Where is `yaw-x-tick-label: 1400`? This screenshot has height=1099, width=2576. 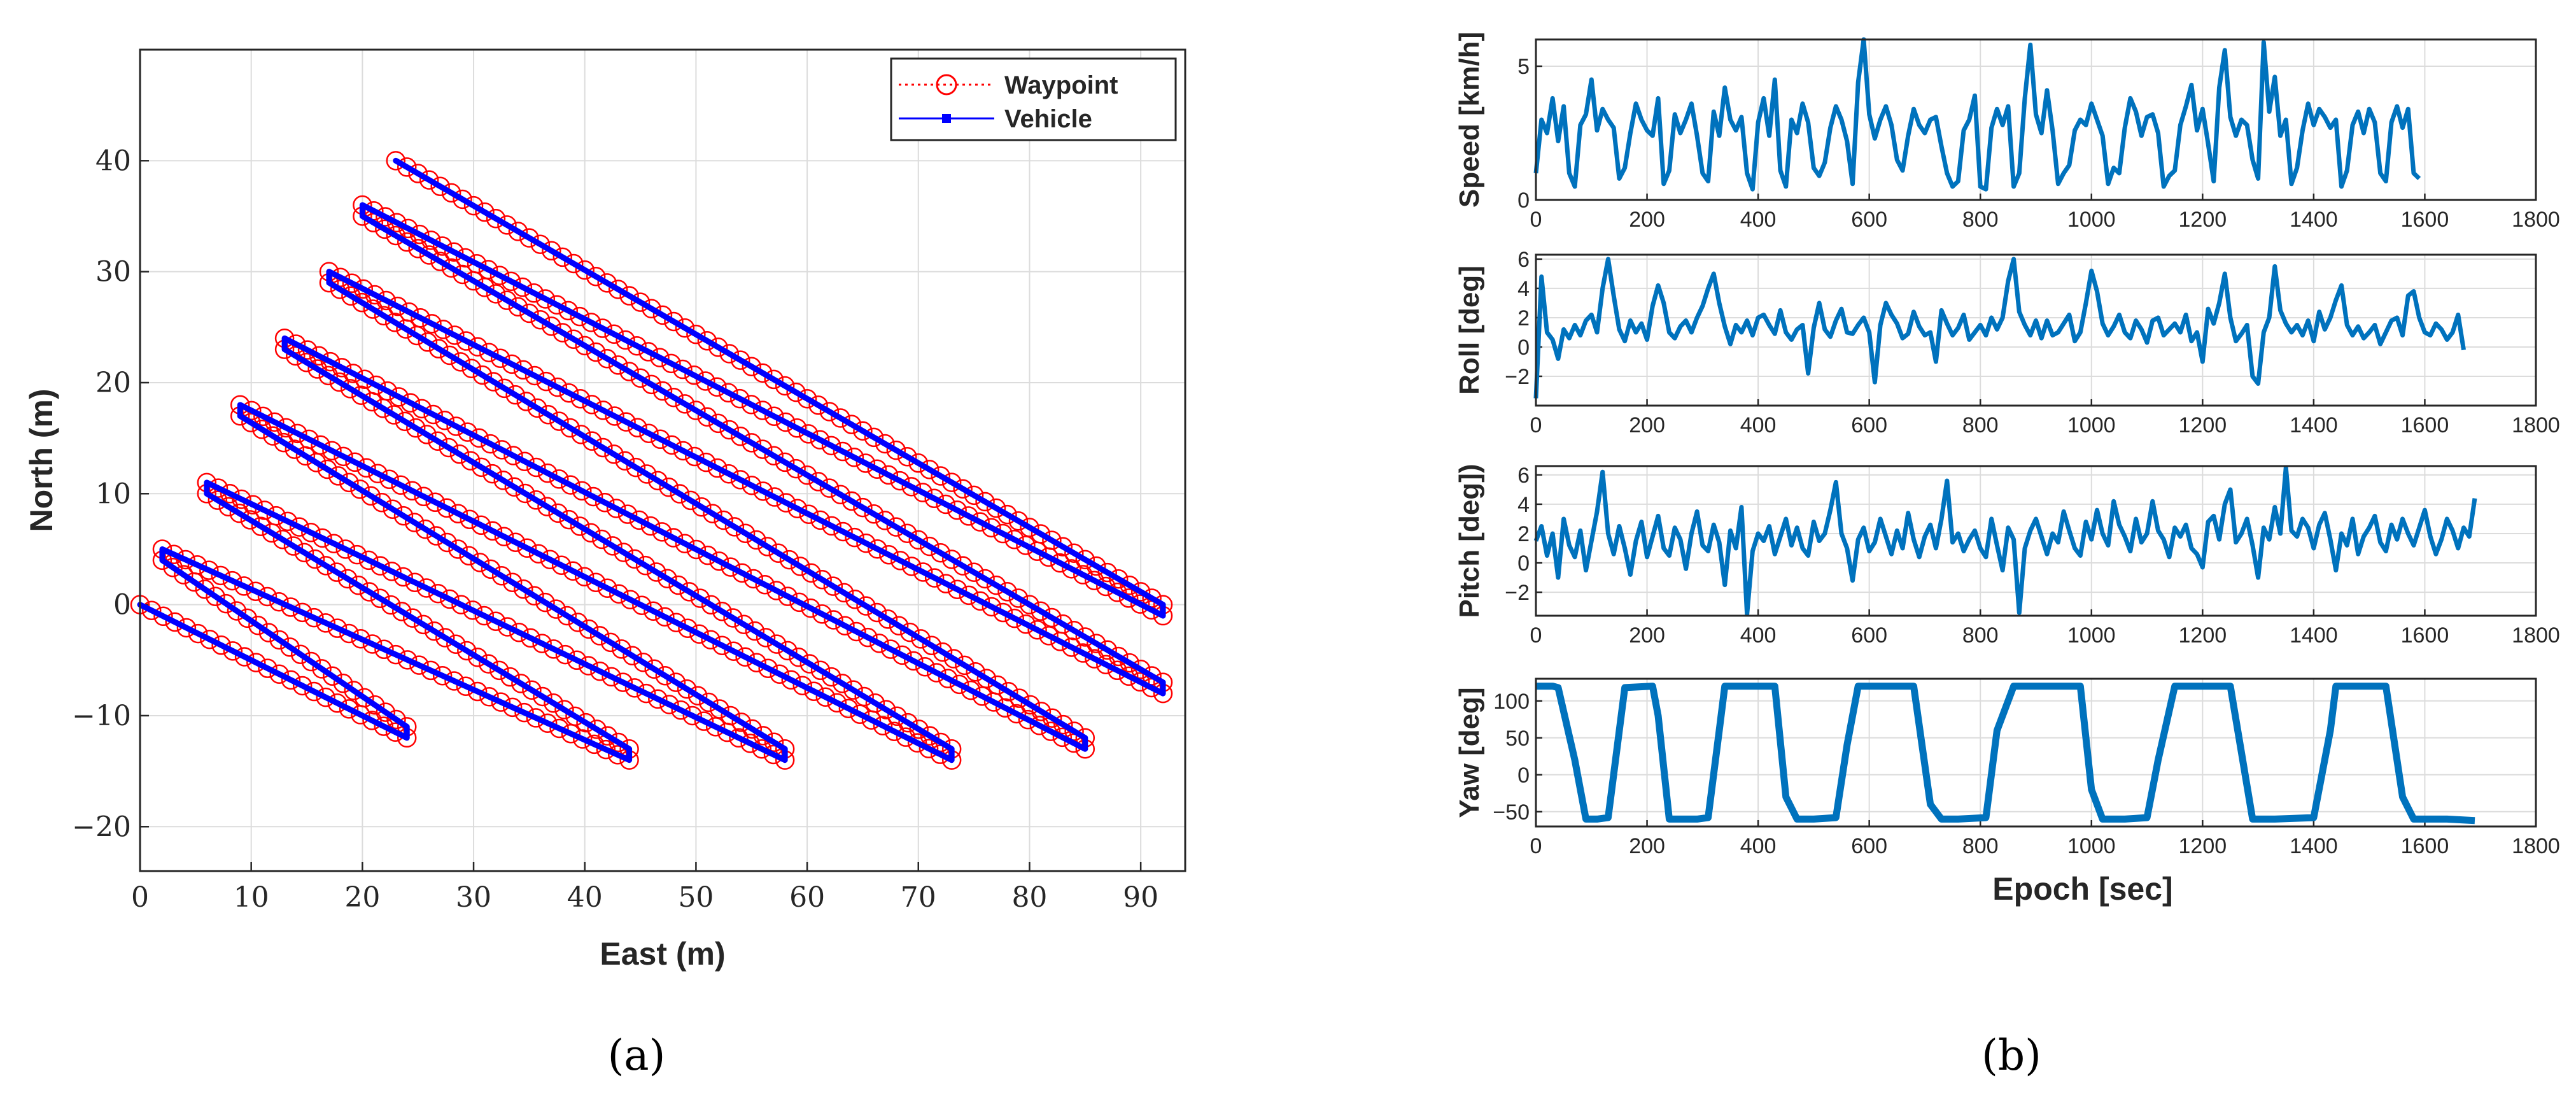 yaw-x-tick-label: 1400 is located at coordinates (2314, 846).